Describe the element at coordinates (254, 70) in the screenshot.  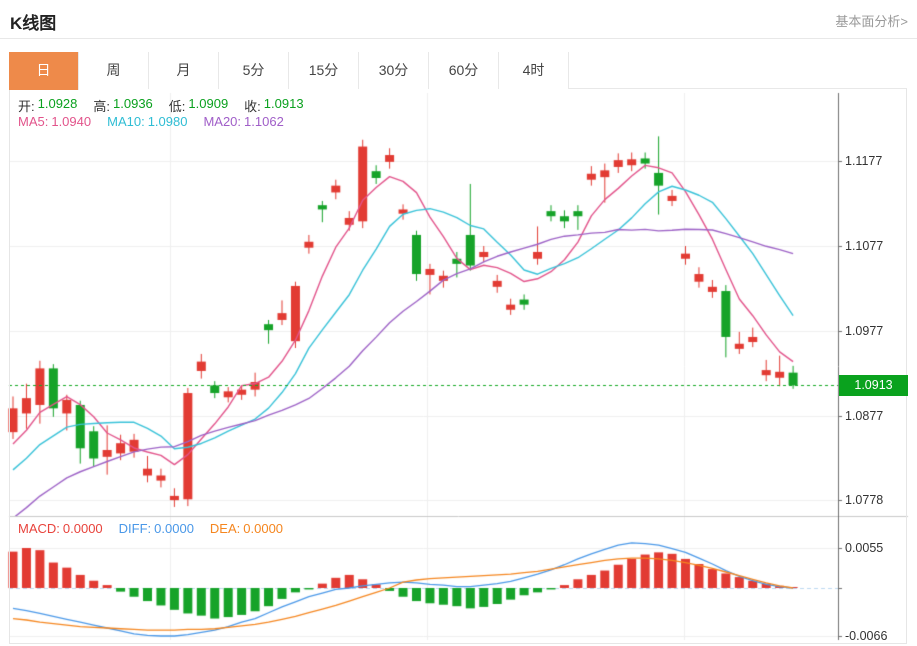
I see `tab-5min: 5分` at that location.